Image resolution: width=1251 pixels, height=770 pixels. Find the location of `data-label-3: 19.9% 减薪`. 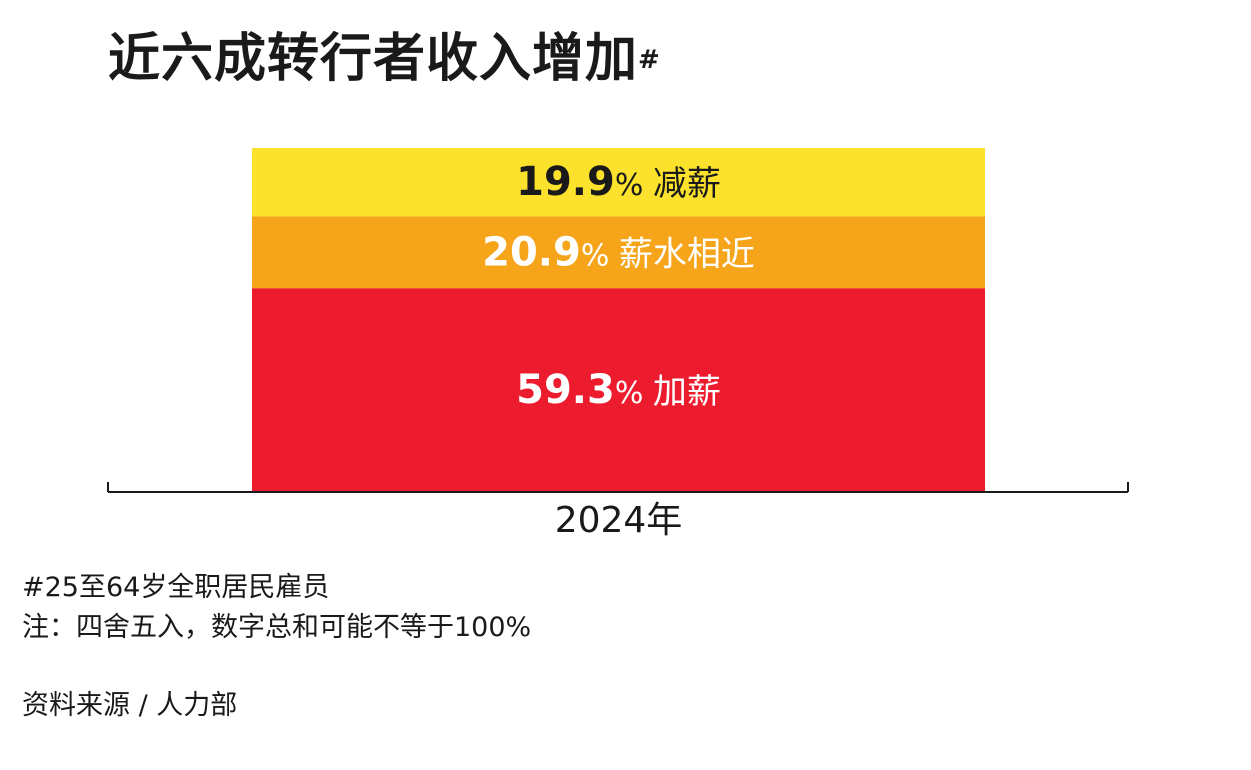

data-label-3: 19.9% 减薪 is located at coordinates (618, 182).